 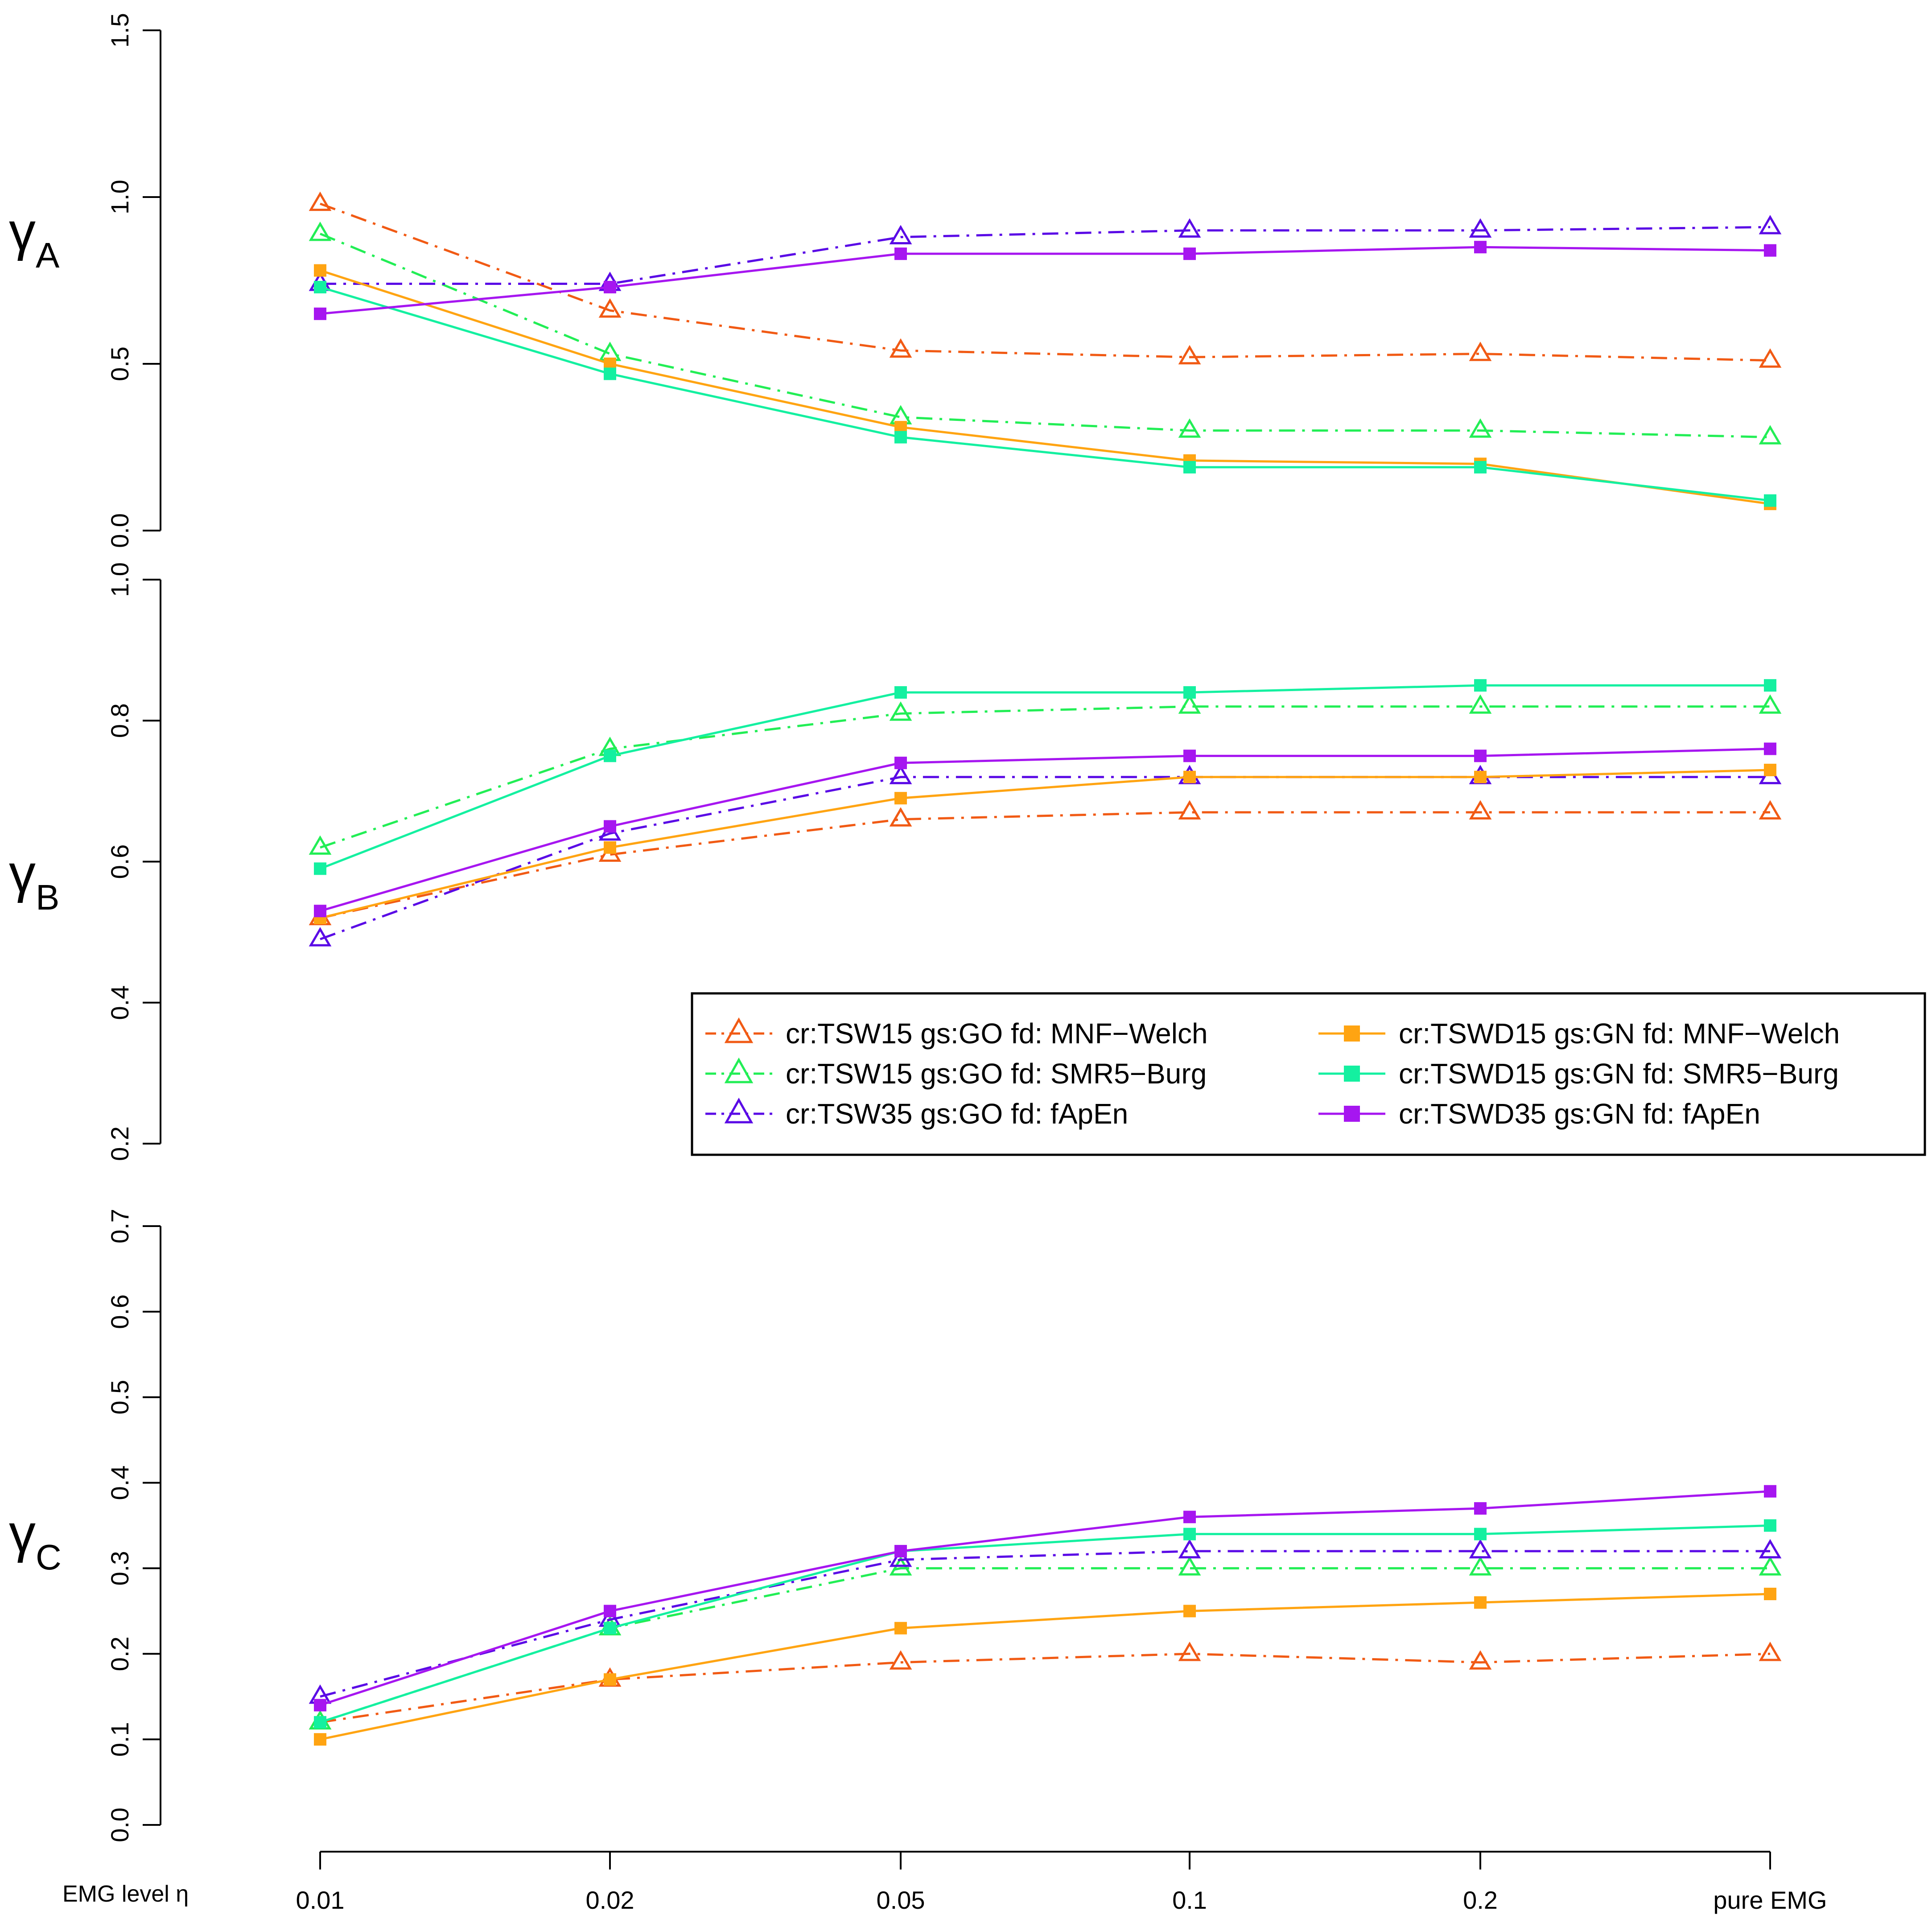 I want to click on x-tick-label: 0.01, so click(x=320, y=1900).